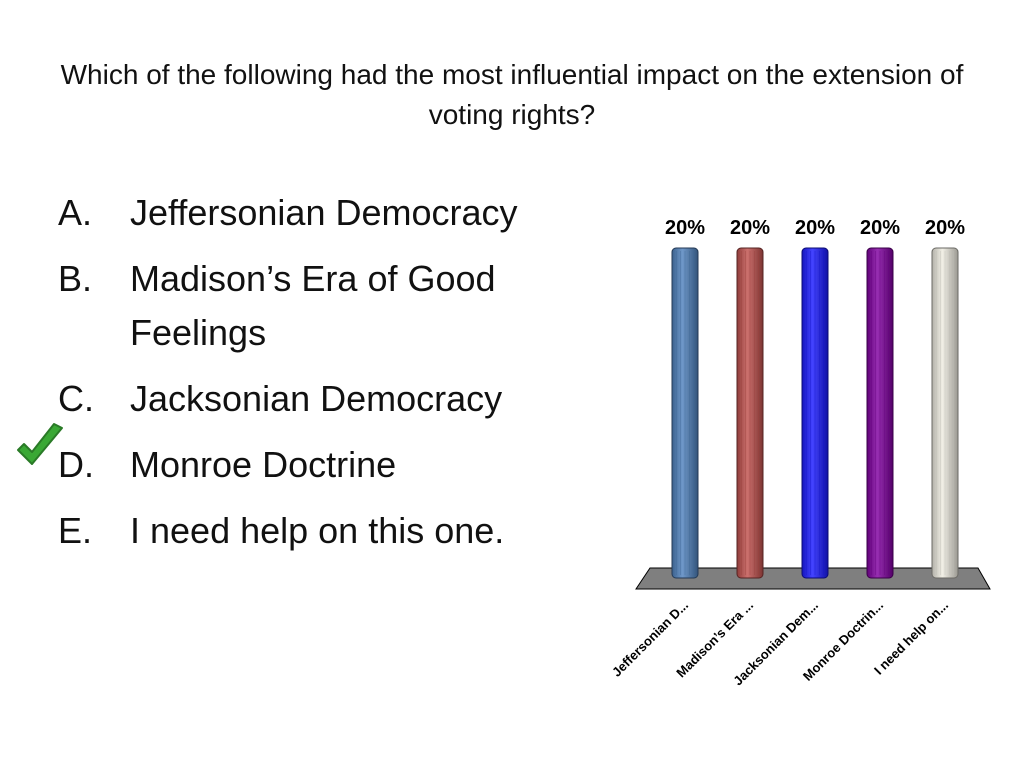 Image resolution: width=1024 pixels, height=768 pixels. Describe the element at coordinates (263, 464) in the screenshot. I see `answer-text: Monroe Doctrine` at that location.